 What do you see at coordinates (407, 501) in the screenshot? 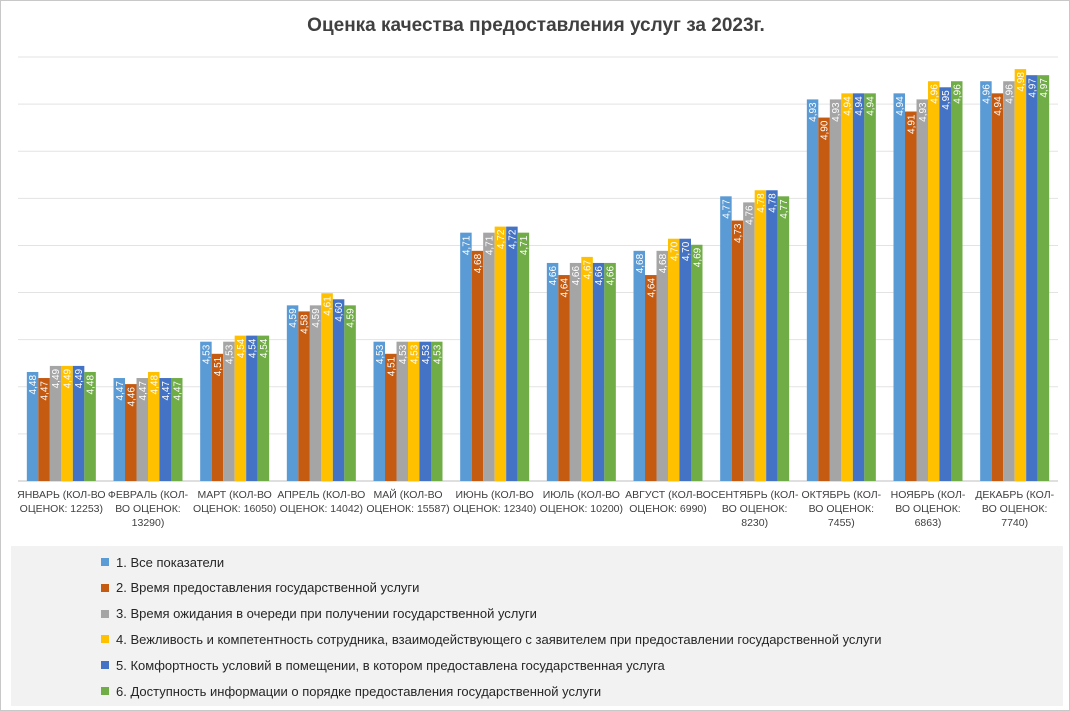
I see `category-label: МАЙ (КОЛ-ВО ОЦЕНОК: 15587)` at bounding box center [407, 501].